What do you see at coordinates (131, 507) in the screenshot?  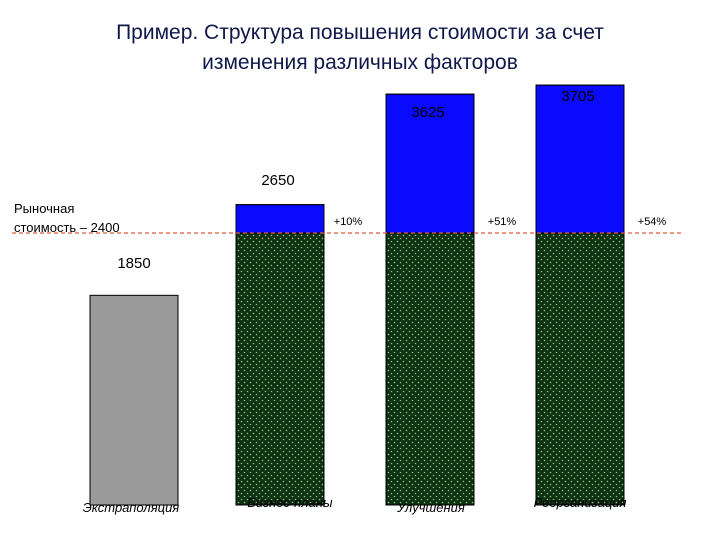 I see `category-label-1: Экстраполяция` at bounding box center [131, 507].